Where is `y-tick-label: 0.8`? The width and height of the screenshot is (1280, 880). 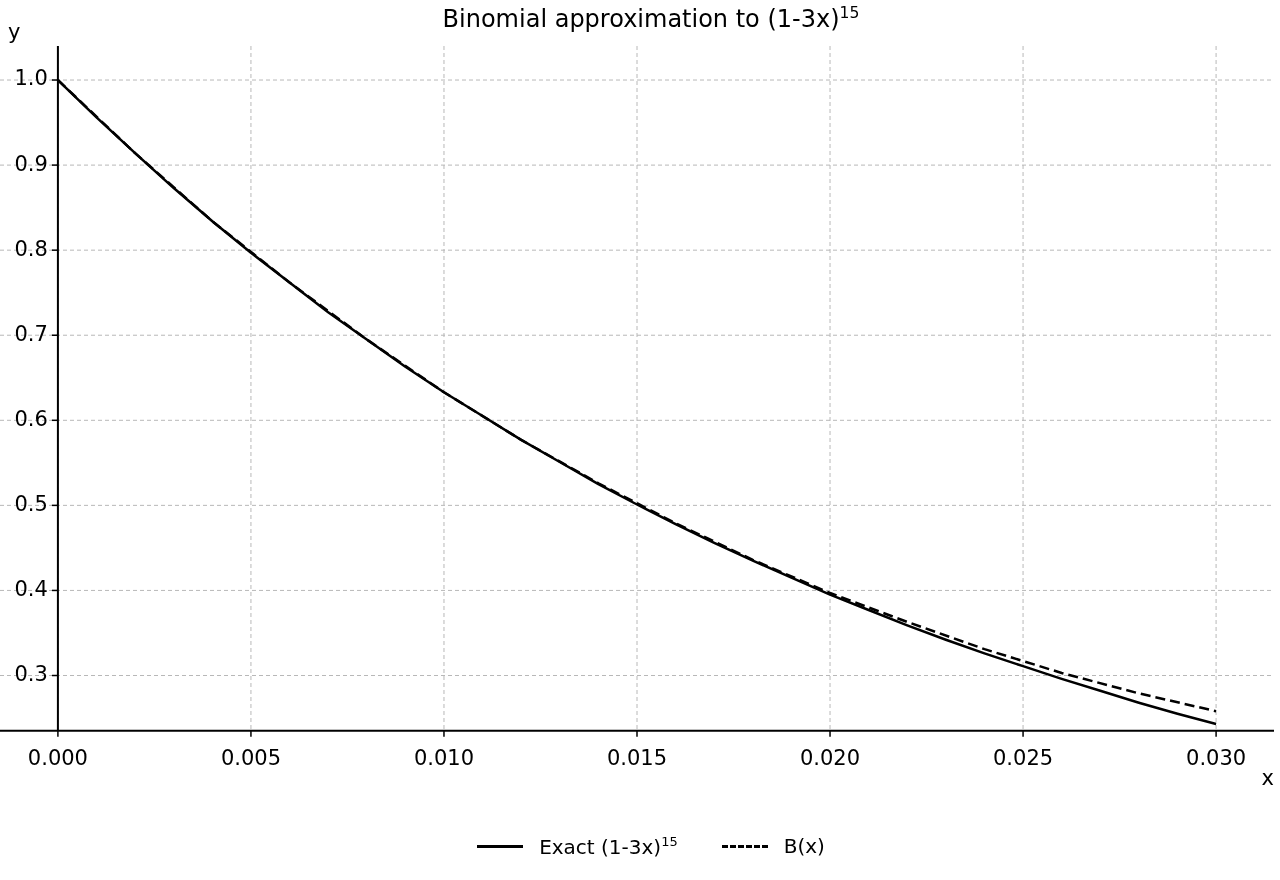
y-tick-label: 0.8 is located at coordinates (31, 248).